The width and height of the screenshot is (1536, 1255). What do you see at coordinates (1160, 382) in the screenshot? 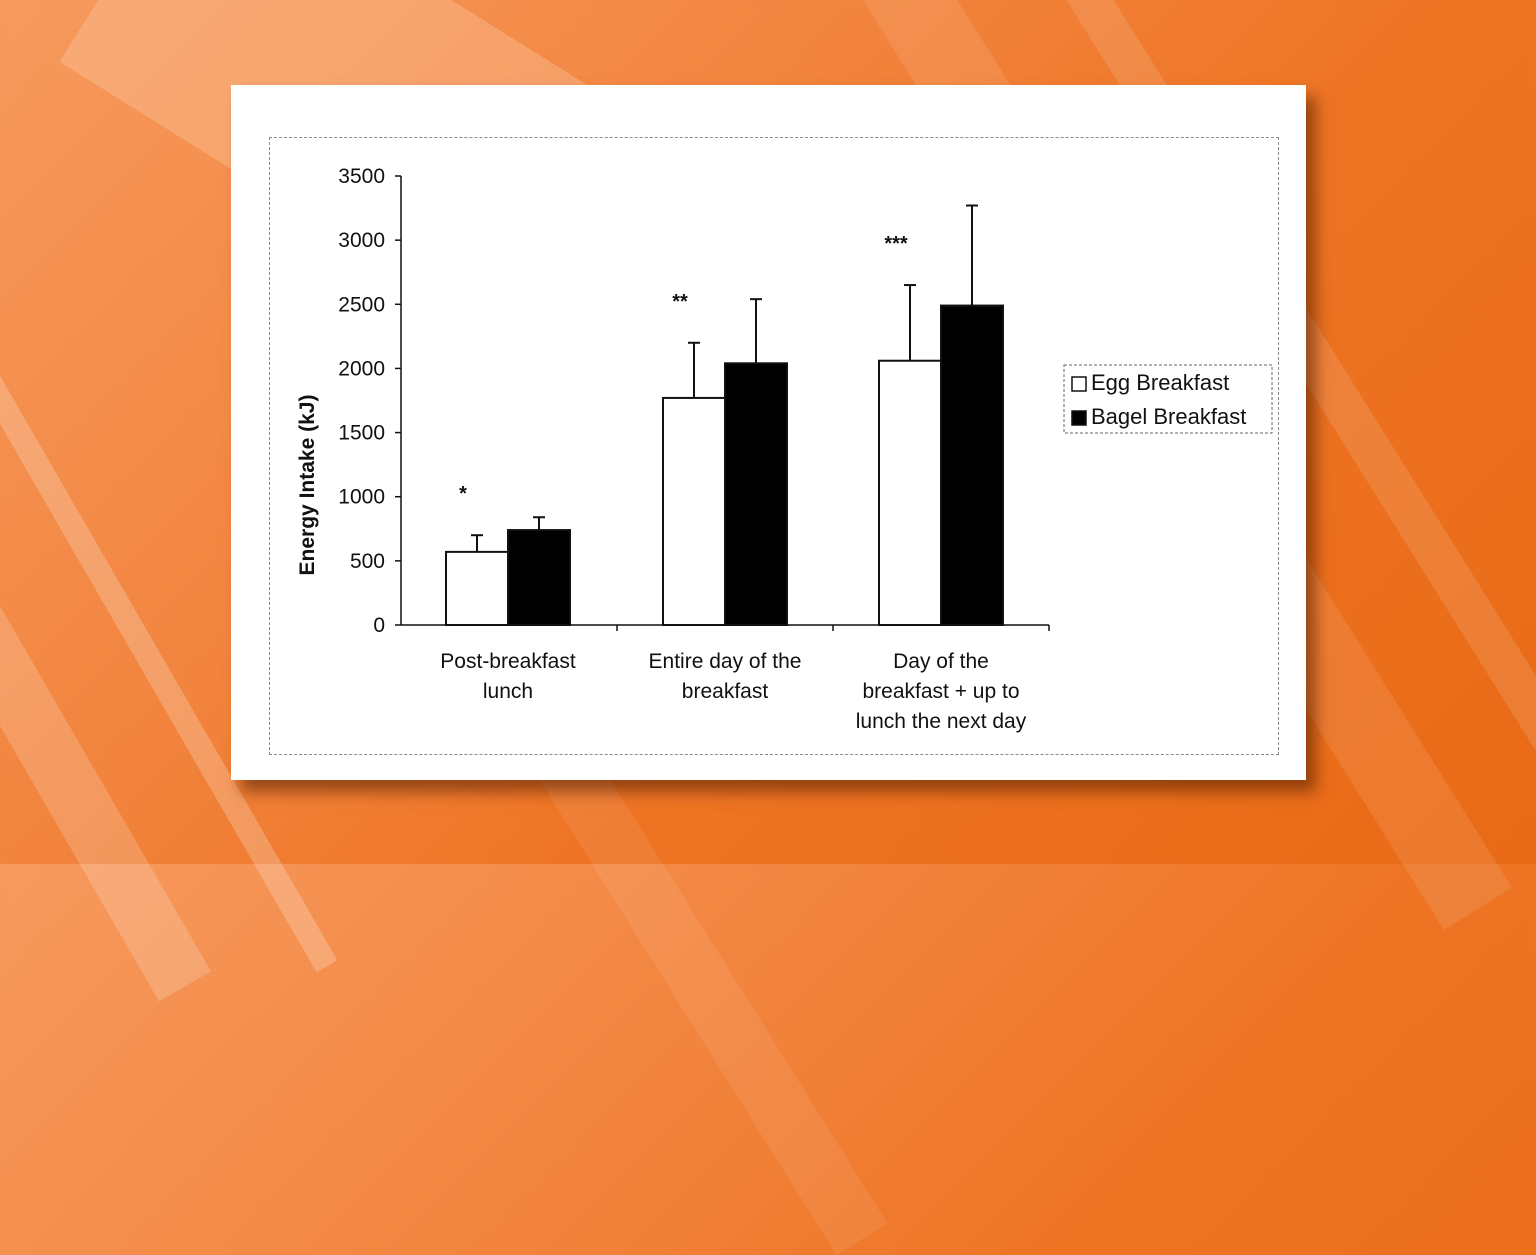
I see `legend-label: Egg Breakfast` at bounding box center [1160, 382].